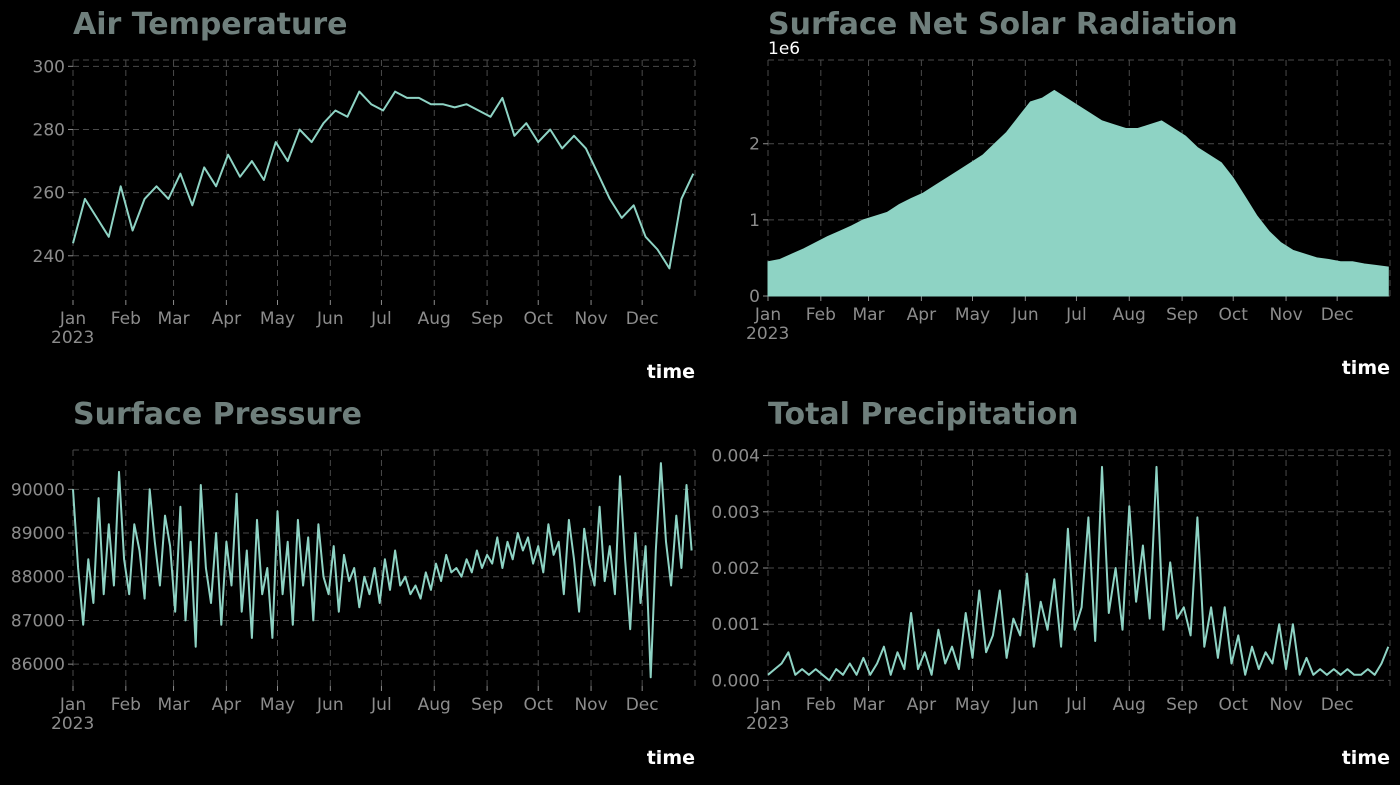  Describe the element at coordinates (217, 414) in the screenshot. I see `chart-title: Surface Pressure` at that location.